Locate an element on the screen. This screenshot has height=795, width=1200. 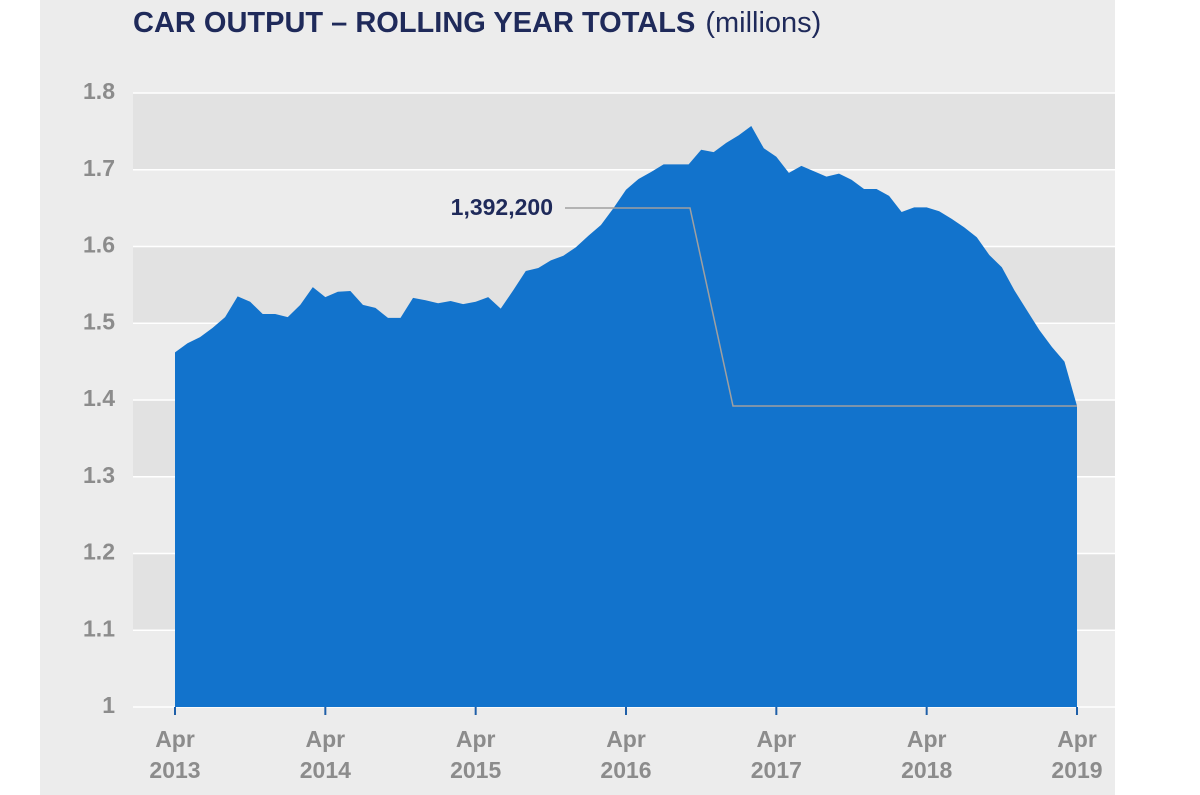
x-tick-label: Apr 2017 is located at coordinates (776, 754).